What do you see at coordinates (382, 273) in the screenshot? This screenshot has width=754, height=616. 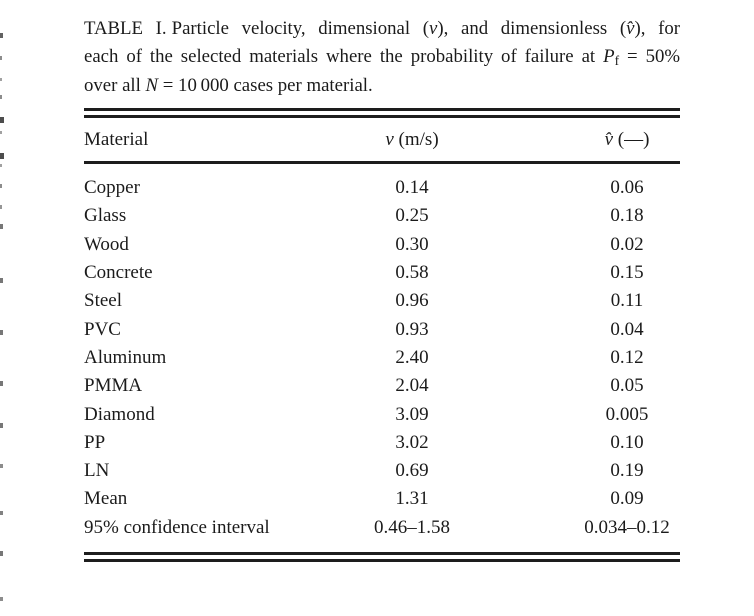 I see `table-row: Concrete 0.58 0.15` at bounding box center [382, 273].